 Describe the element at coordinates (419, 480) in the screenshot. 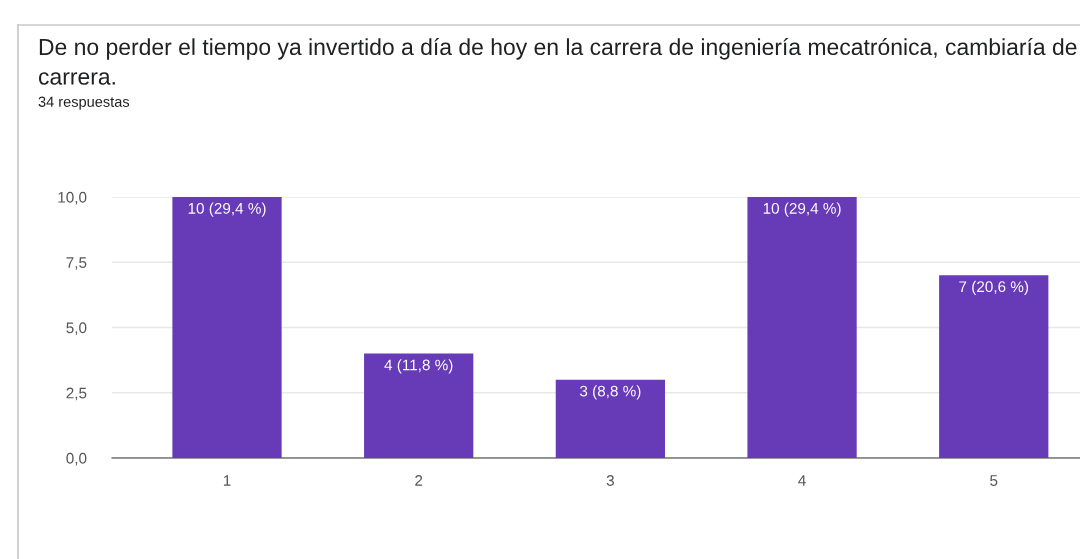

I see `x-tick-label: 2` at that location.